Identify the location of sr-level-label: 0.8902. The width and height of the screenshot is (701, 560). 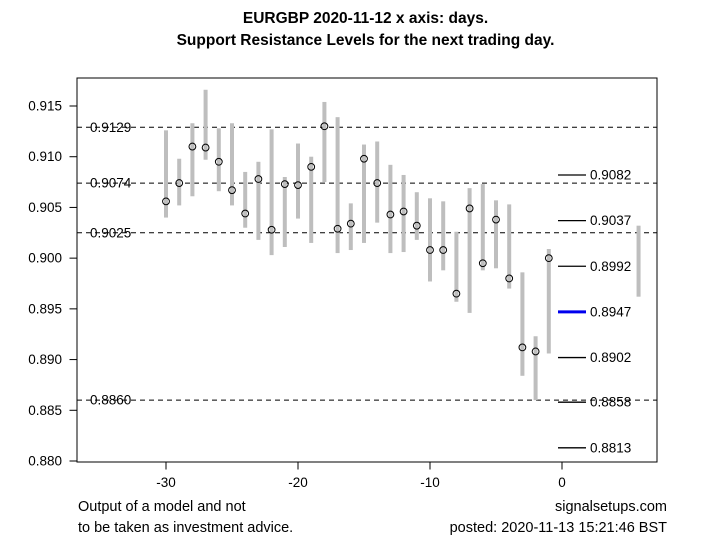
(610, 357).